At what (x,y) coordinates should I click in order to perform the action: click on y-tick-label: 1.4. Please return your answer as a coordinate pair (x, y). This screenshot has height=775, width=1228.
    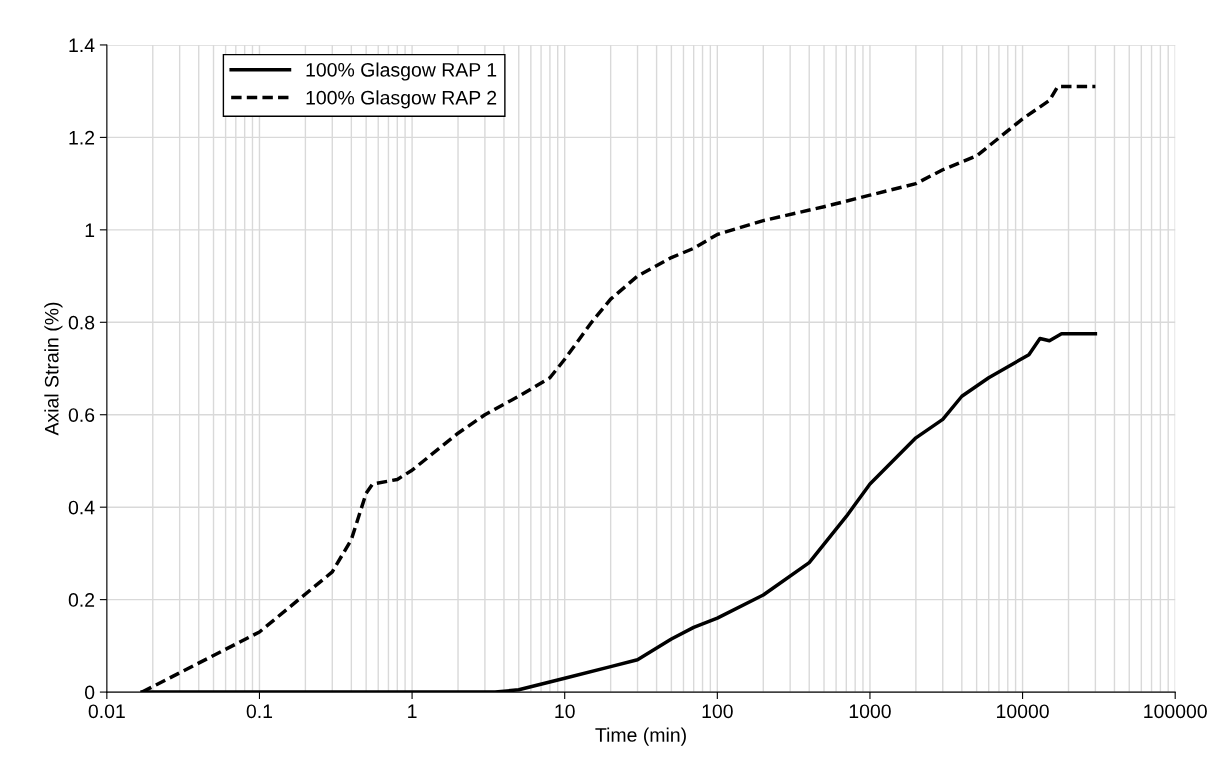
    Looking at the image, I should click on (82, 45).